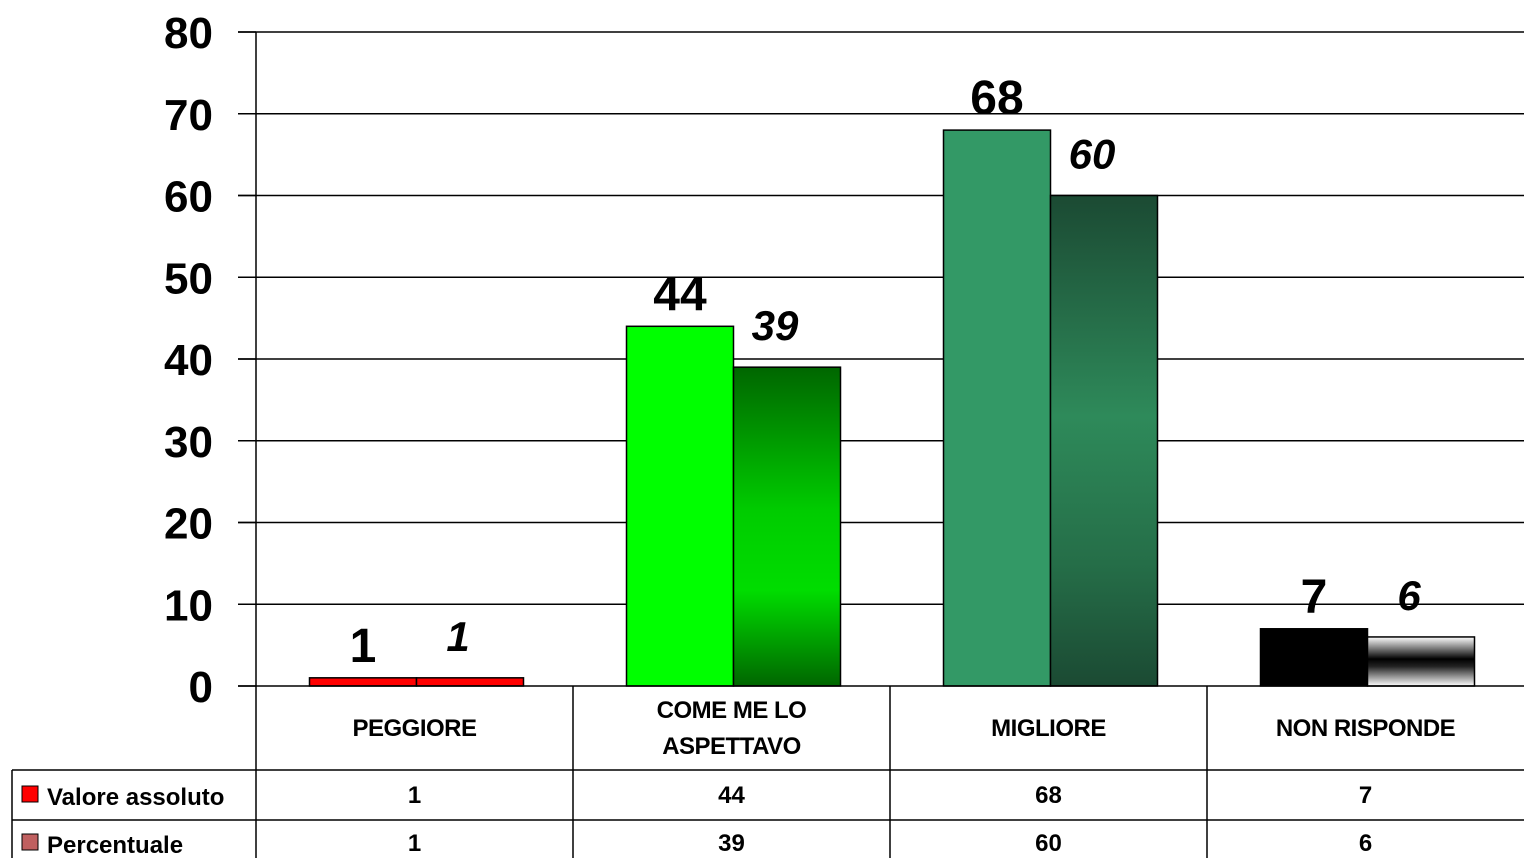 The image size is (1524, 858). What do you see at coordinates (115, 845) in the screenshot?
I see `legend-label: Percentuale` at bounding box center [115, 845].